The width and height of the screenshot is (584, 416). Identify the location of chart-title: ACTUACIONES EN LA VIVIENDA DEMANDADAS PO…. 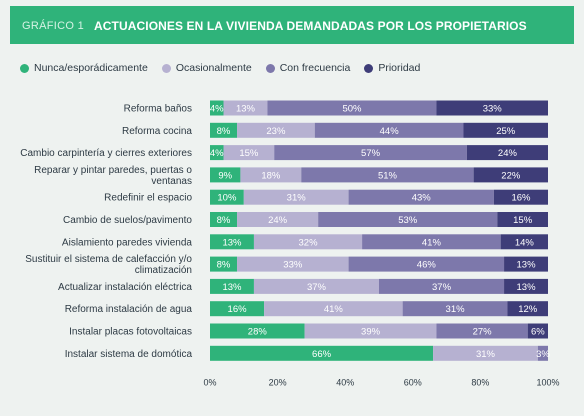
(310, 26).